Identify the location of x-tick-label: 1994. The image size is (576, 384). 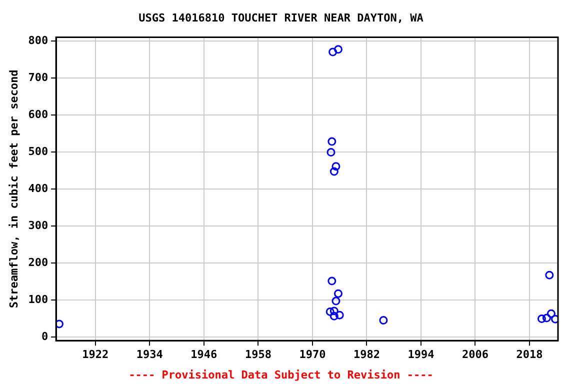
(421, 355).